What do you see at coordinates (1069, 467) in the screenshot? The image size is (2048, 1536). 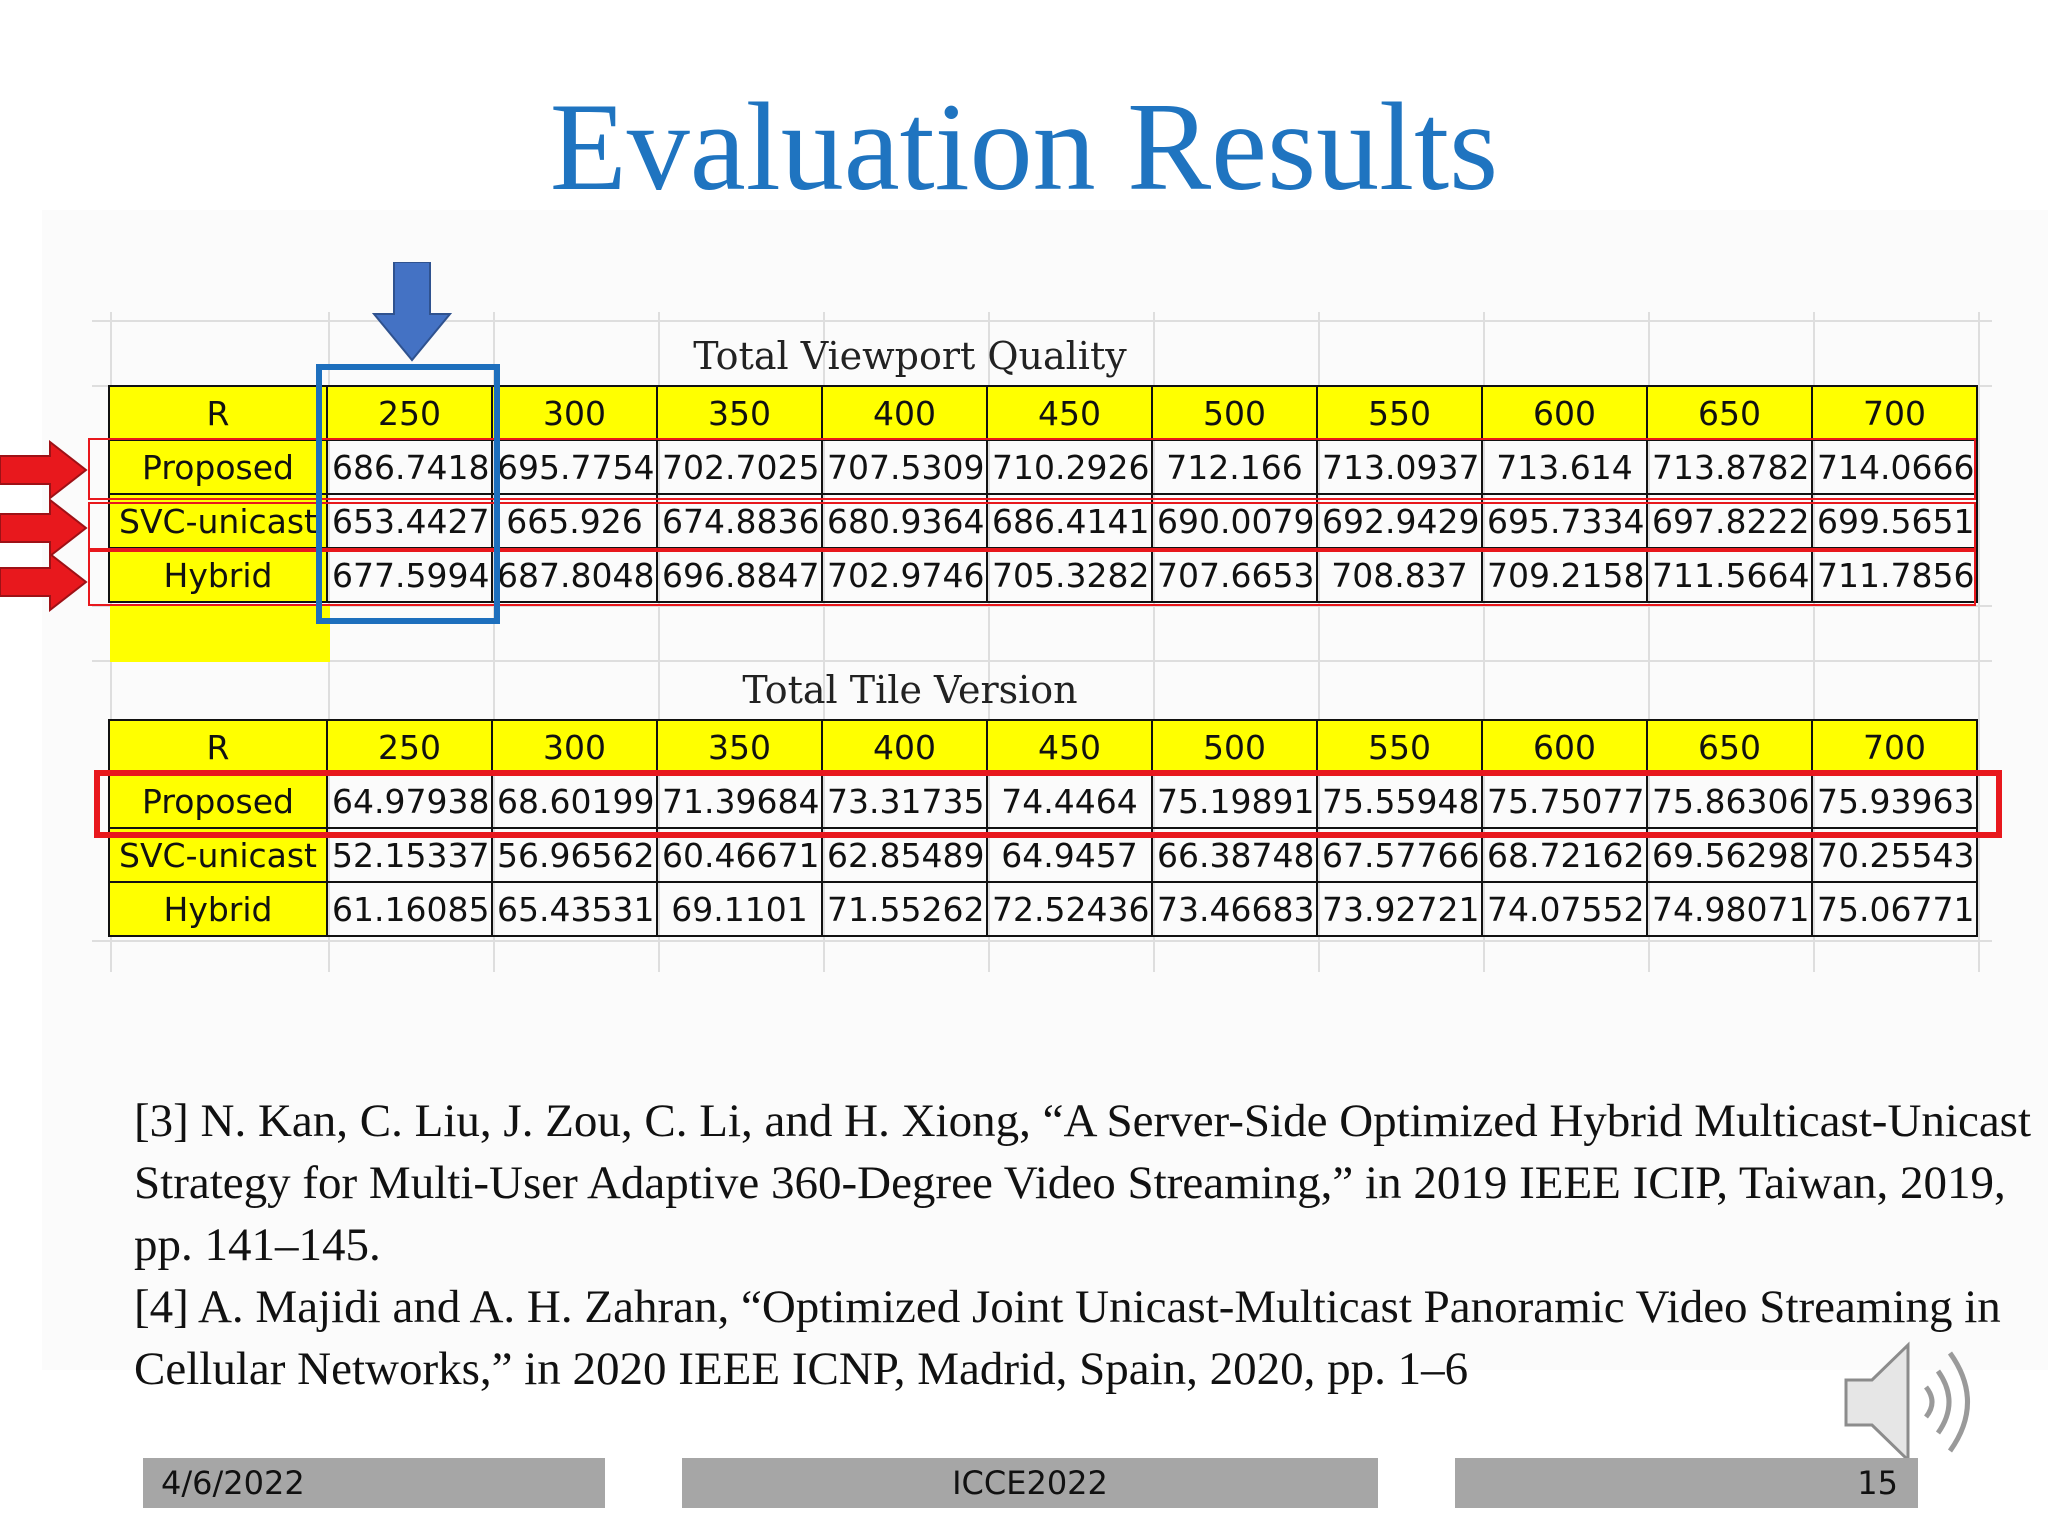 I see `value-cell: 710.2926` at bounding box center [1069, 467].